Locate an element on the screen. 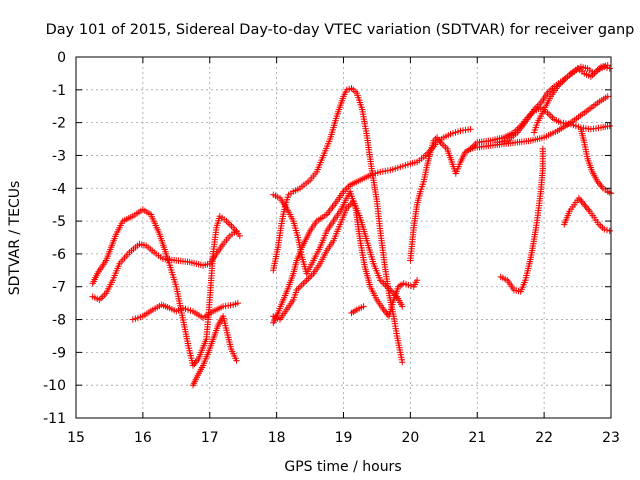 The image size is (640, 480). x-tick-label: 21 is located at coordinates (477, 438).